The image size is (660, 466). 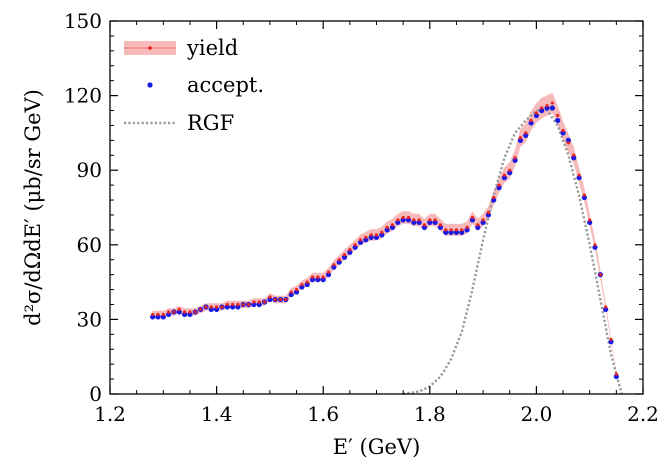 I want to click on x-tick-label: 1.2, so click(x=110, y=414).